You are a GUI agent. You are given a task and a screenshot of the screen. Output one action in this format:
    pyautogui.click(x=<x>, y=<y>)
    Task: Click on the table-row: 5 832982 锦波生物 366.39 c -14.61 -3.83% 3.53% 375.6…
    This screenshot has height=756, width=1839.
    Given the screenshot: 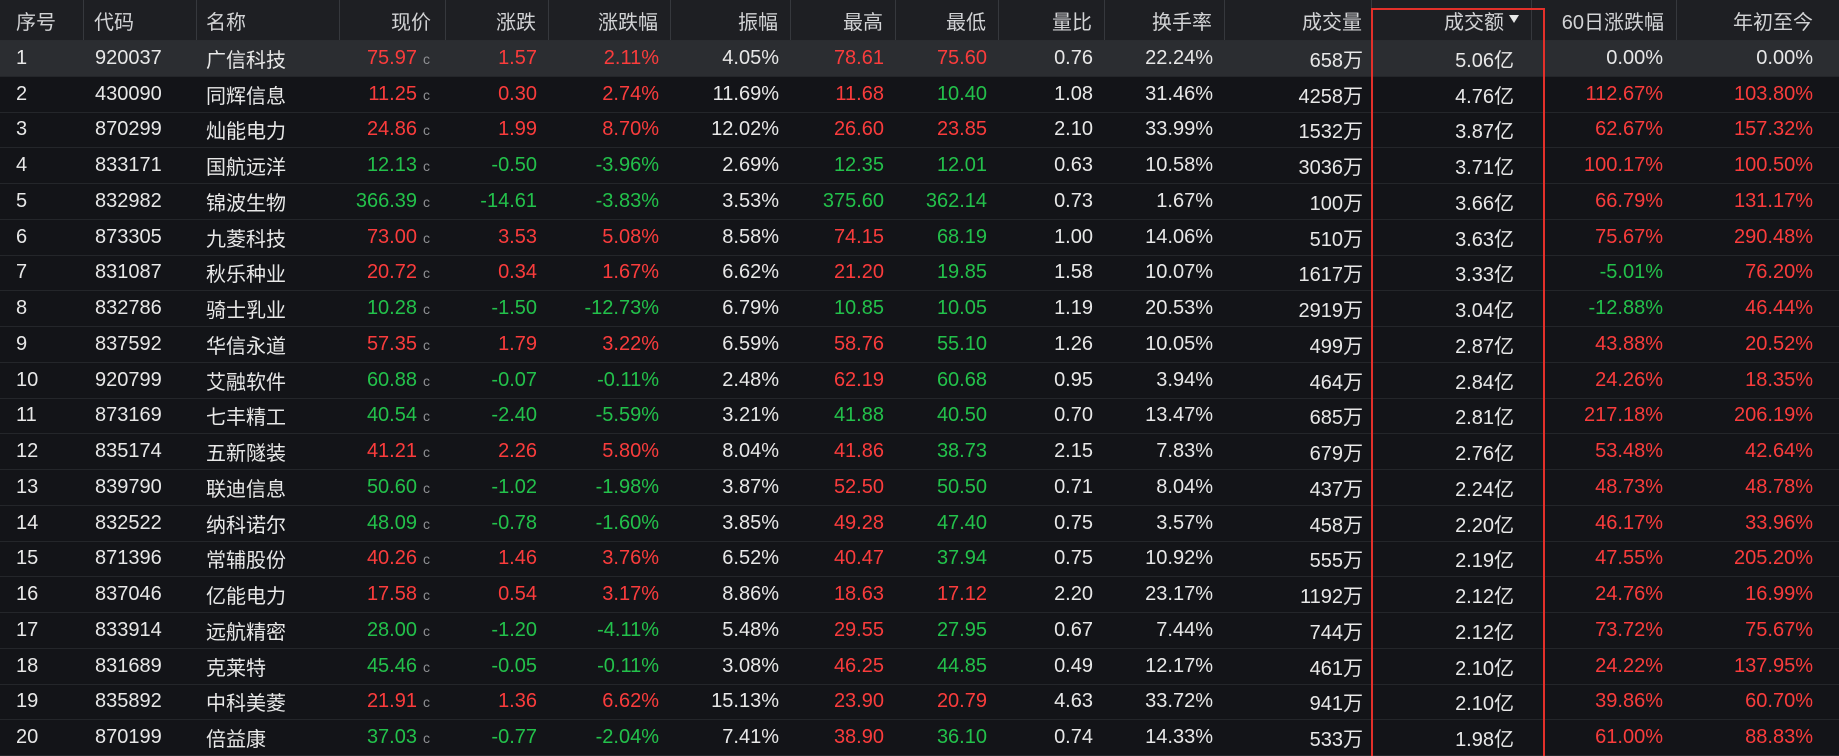 What is the action you would take?
    pyautogui.click(x=919, y=202)
    